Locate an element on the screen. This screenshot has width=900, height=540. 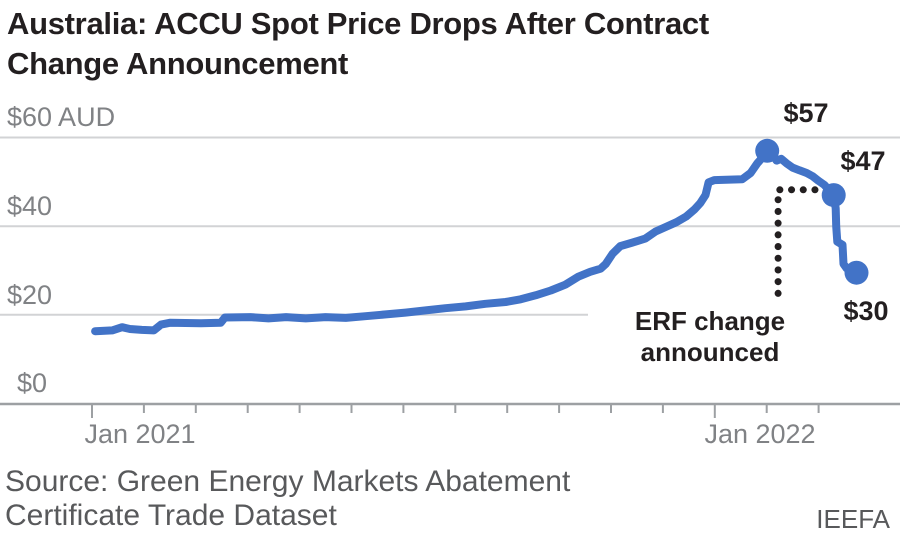
erf-annotation-text: ERF change announced is located at coordinates (710, 336).